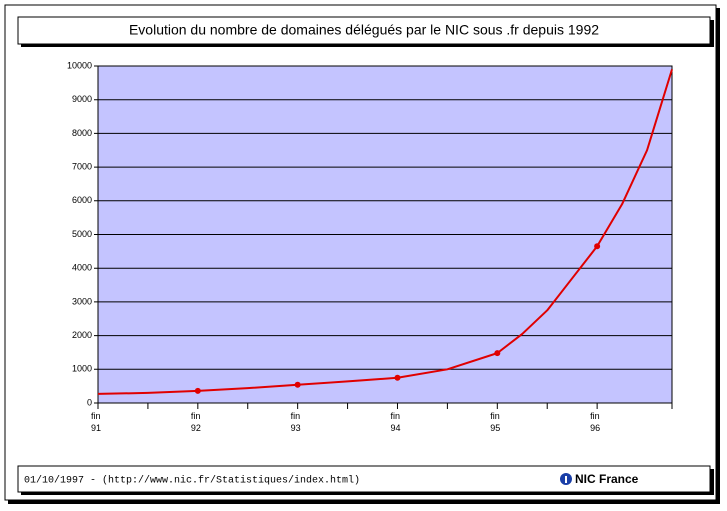  What do you see at coordinates (82, 200) in the screenshot?
I see `y-tick-label: 6000` at bounding box center [82, 200].